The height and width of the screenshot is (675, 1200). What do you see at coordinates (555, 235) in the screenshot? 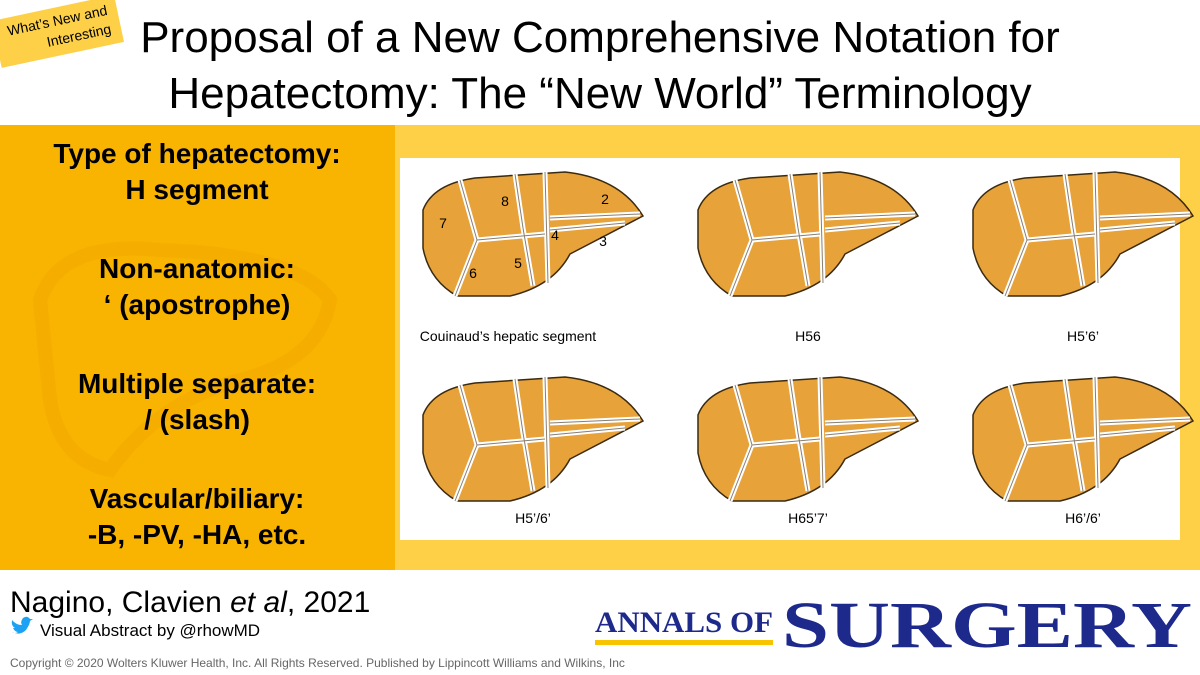
I see `segment-number: 4` at bounding box center [555, 235].